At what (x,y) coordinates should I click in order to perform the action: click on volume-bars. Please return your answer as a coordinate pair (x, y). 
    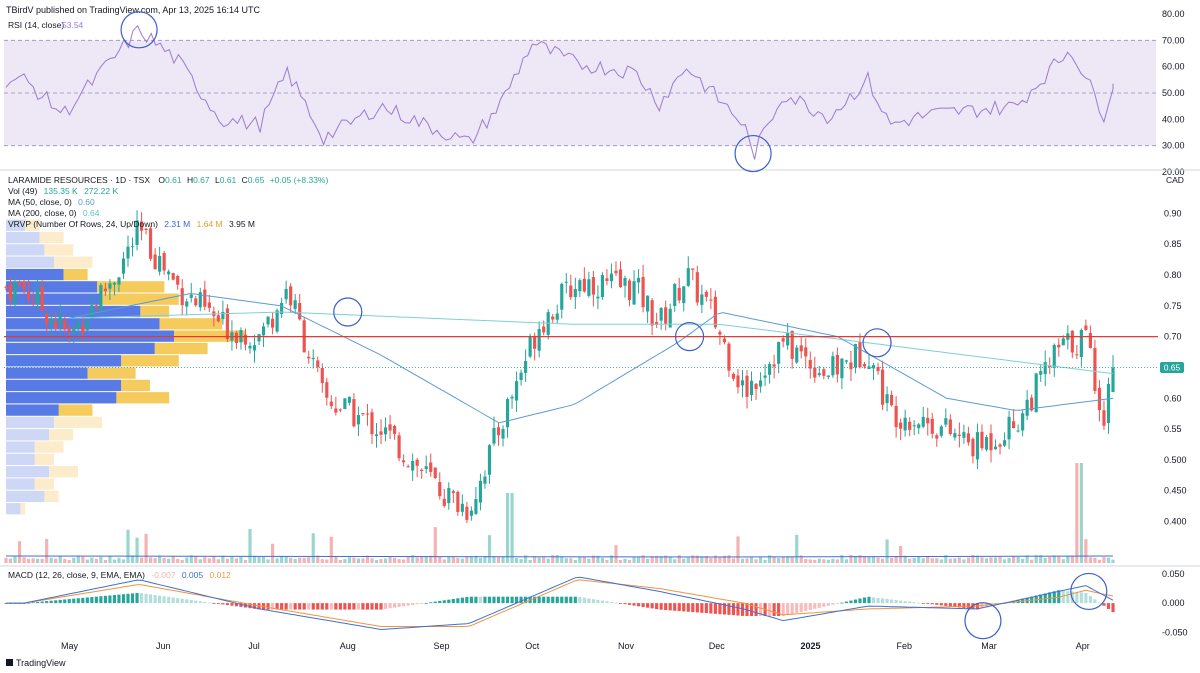
    Looking at the image, I should click on (559, 513).